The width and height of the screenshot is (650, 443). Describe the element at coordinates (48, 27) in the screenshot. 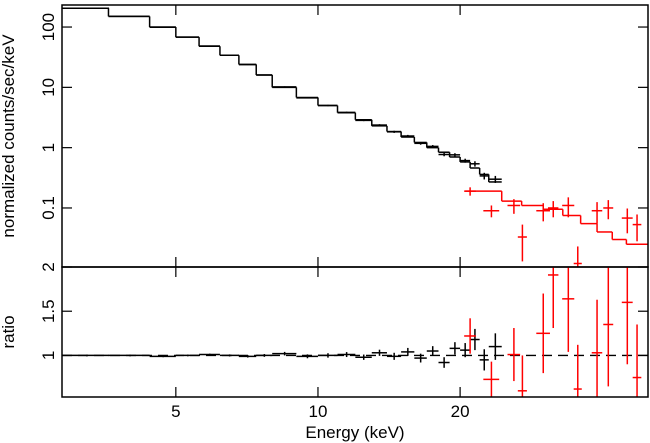

I see `y-tick-label: 100` at that location.